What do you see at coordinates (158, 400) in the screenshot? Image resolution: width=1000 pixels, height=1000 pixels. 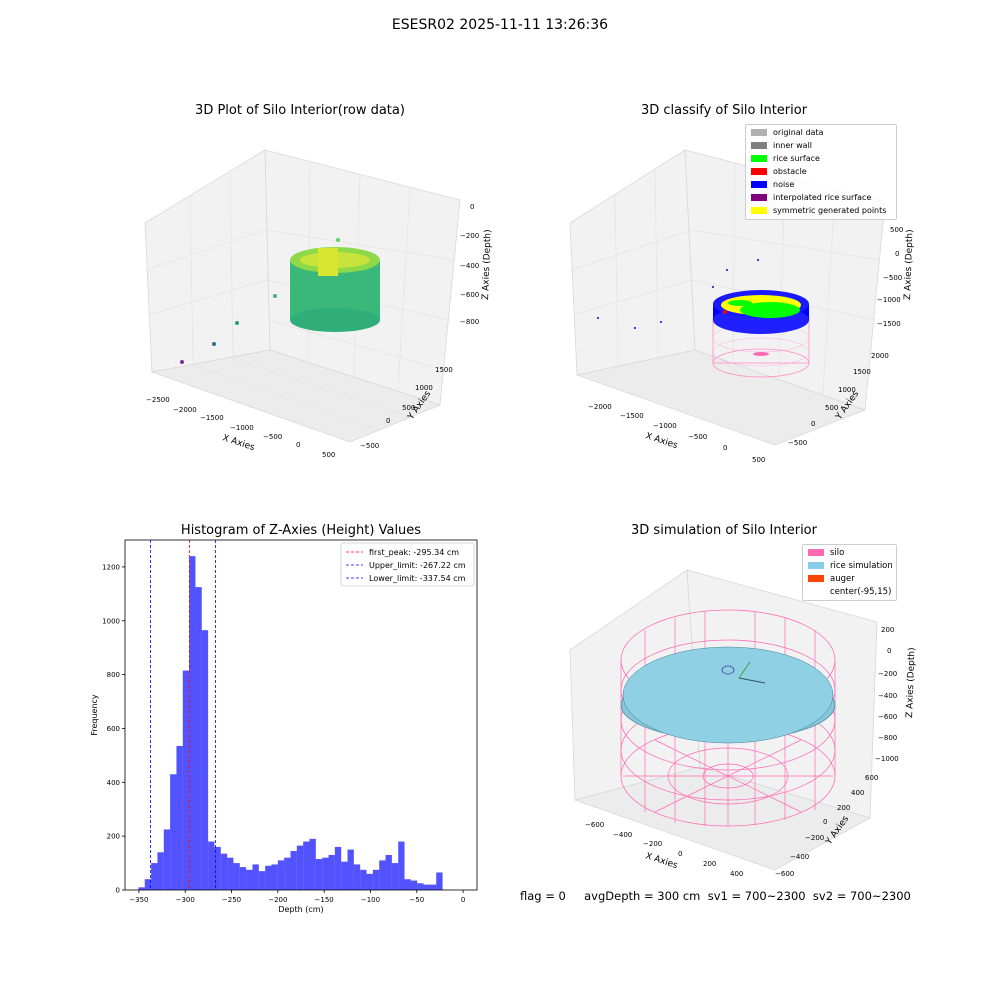 I see `svg-text: −2500` at bounding box center [158, 400].